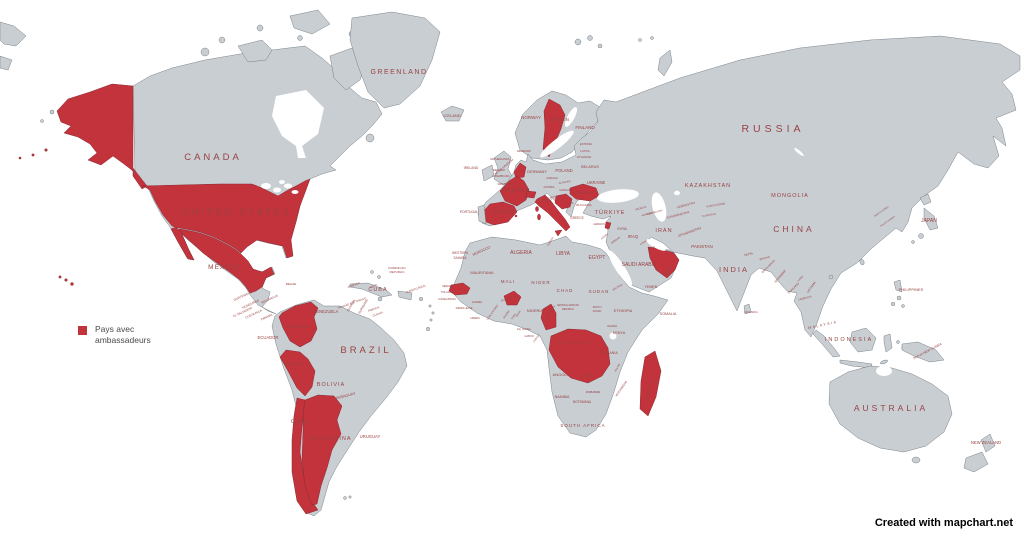  I want to click on country-spain, so click(499, 213).